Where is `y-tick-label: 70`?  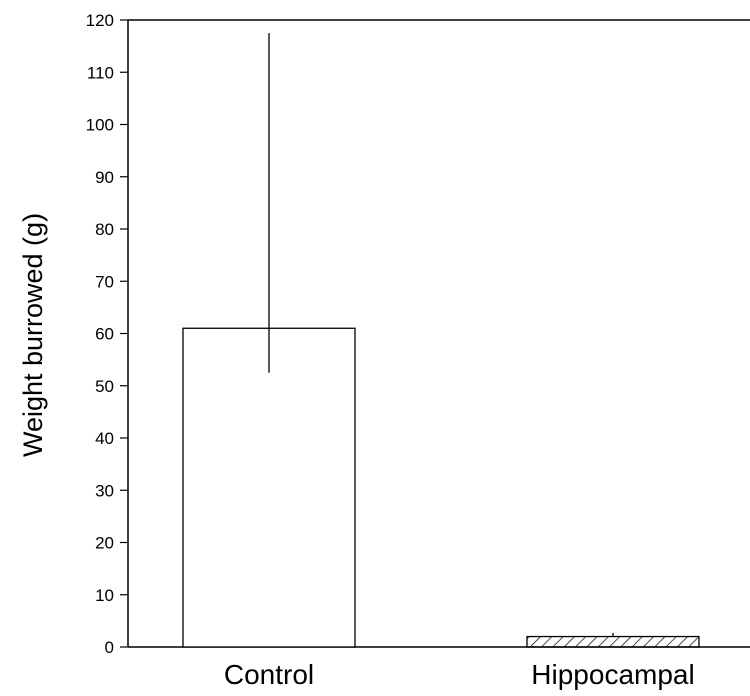 y-tick-label: 70 is located at coordinates (104, 281).